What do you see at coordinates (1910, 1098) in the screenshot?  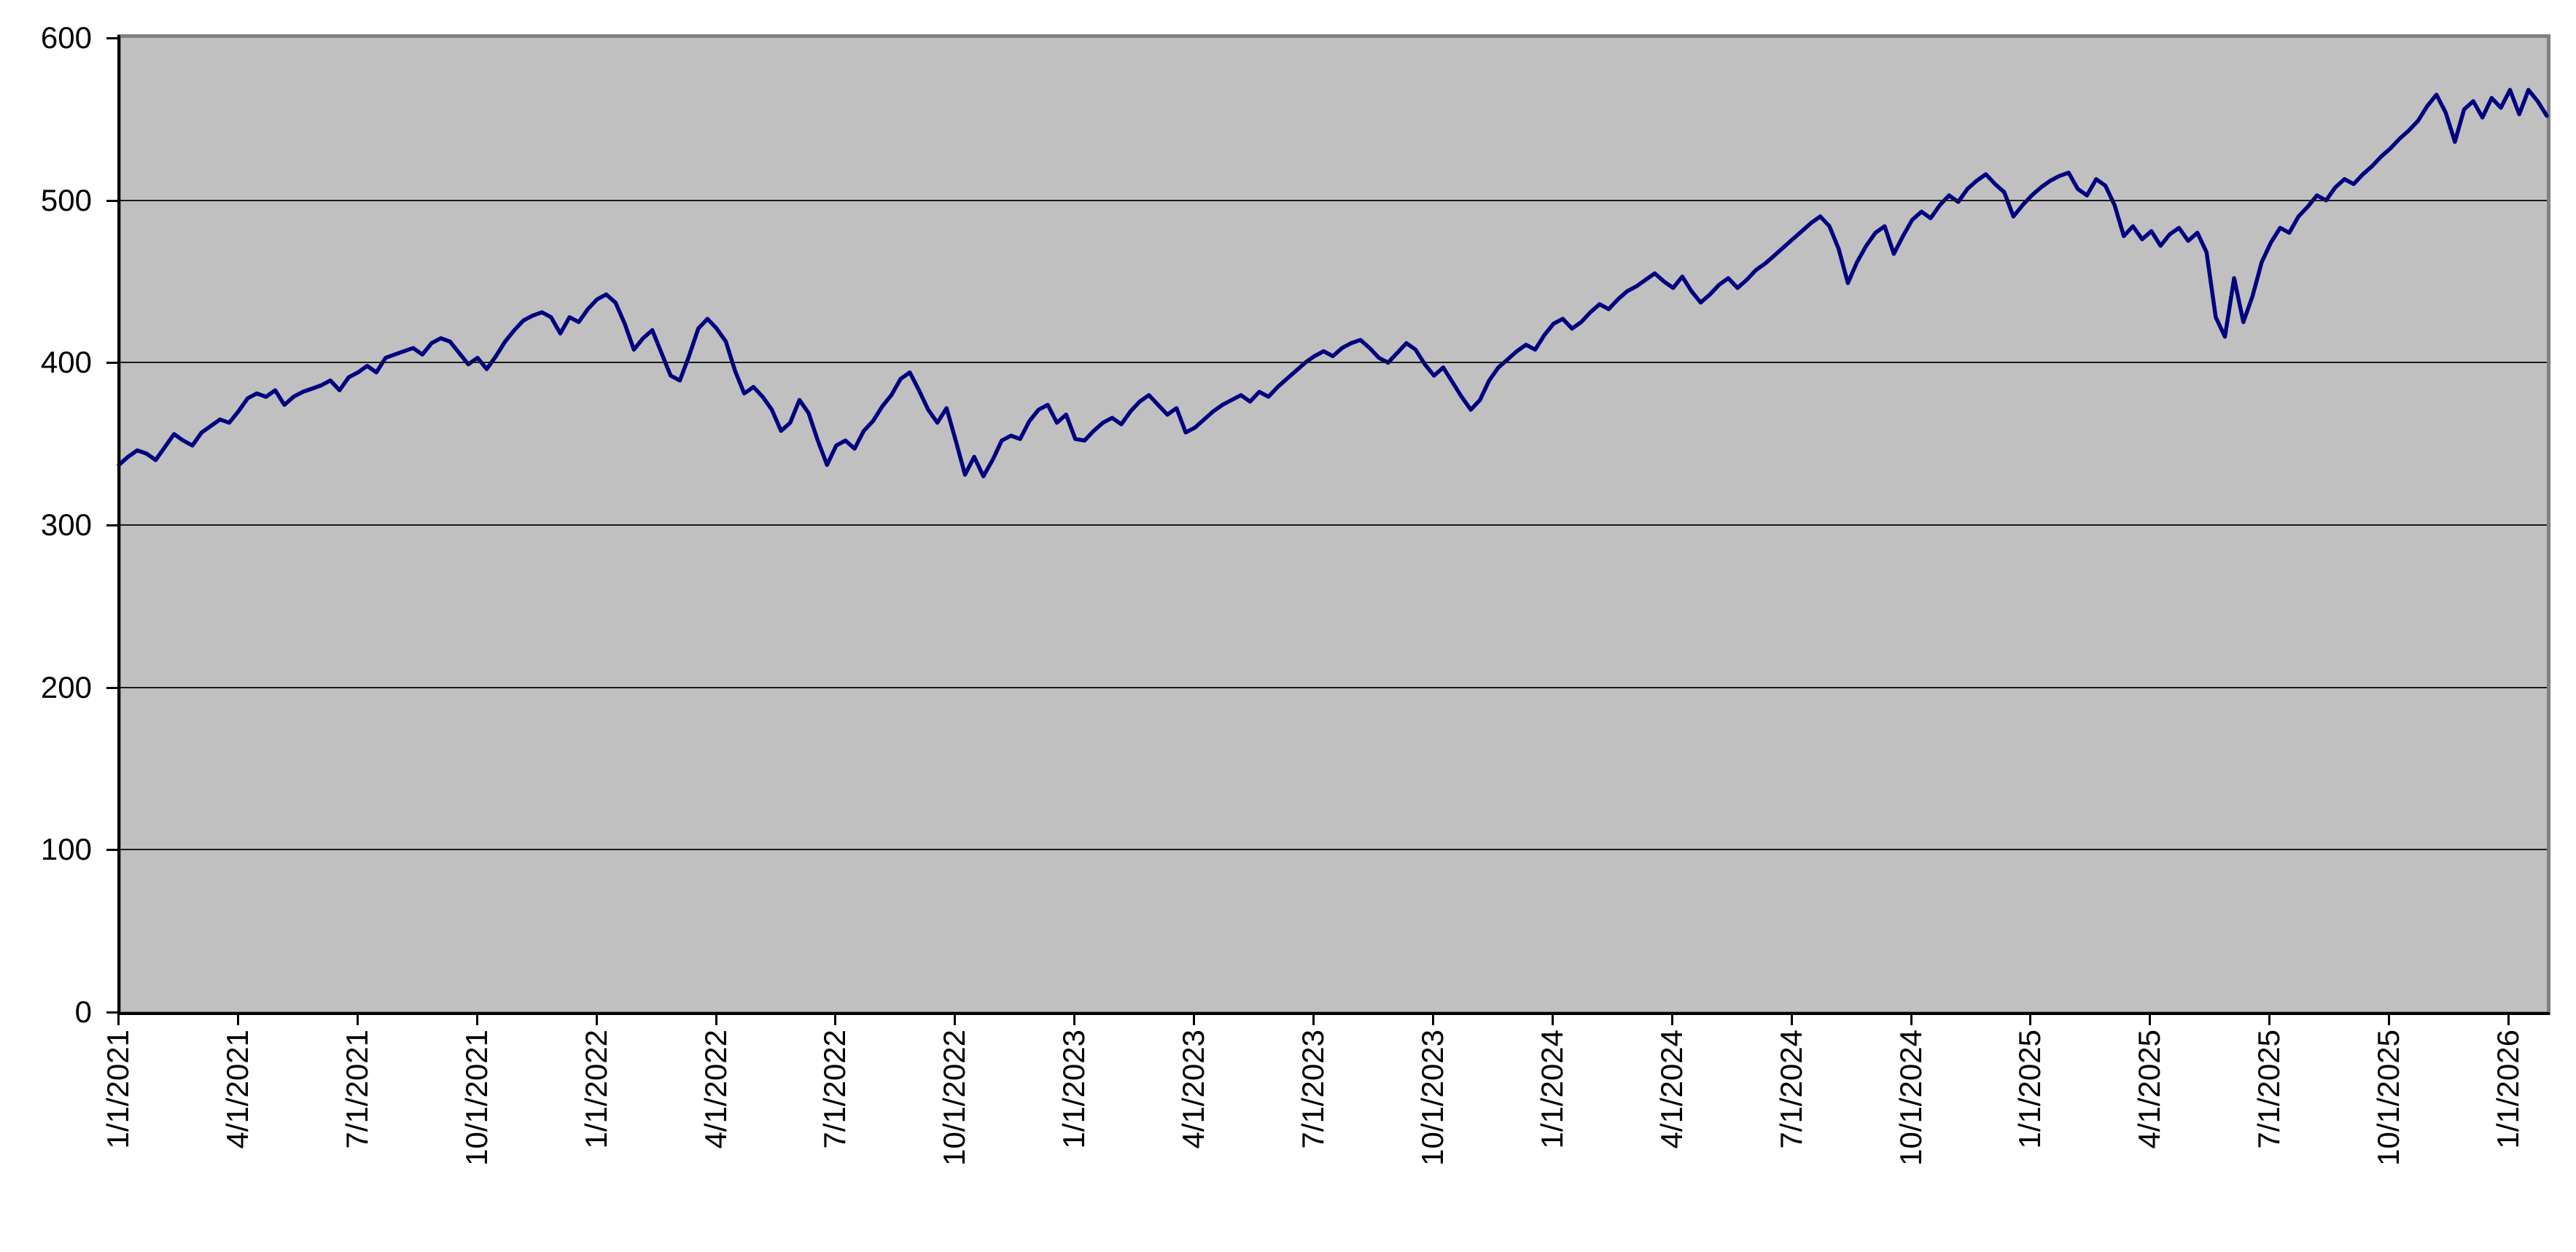 I see `x-axis-label: 10/1/2024` at bounding box center [1910, 1098].